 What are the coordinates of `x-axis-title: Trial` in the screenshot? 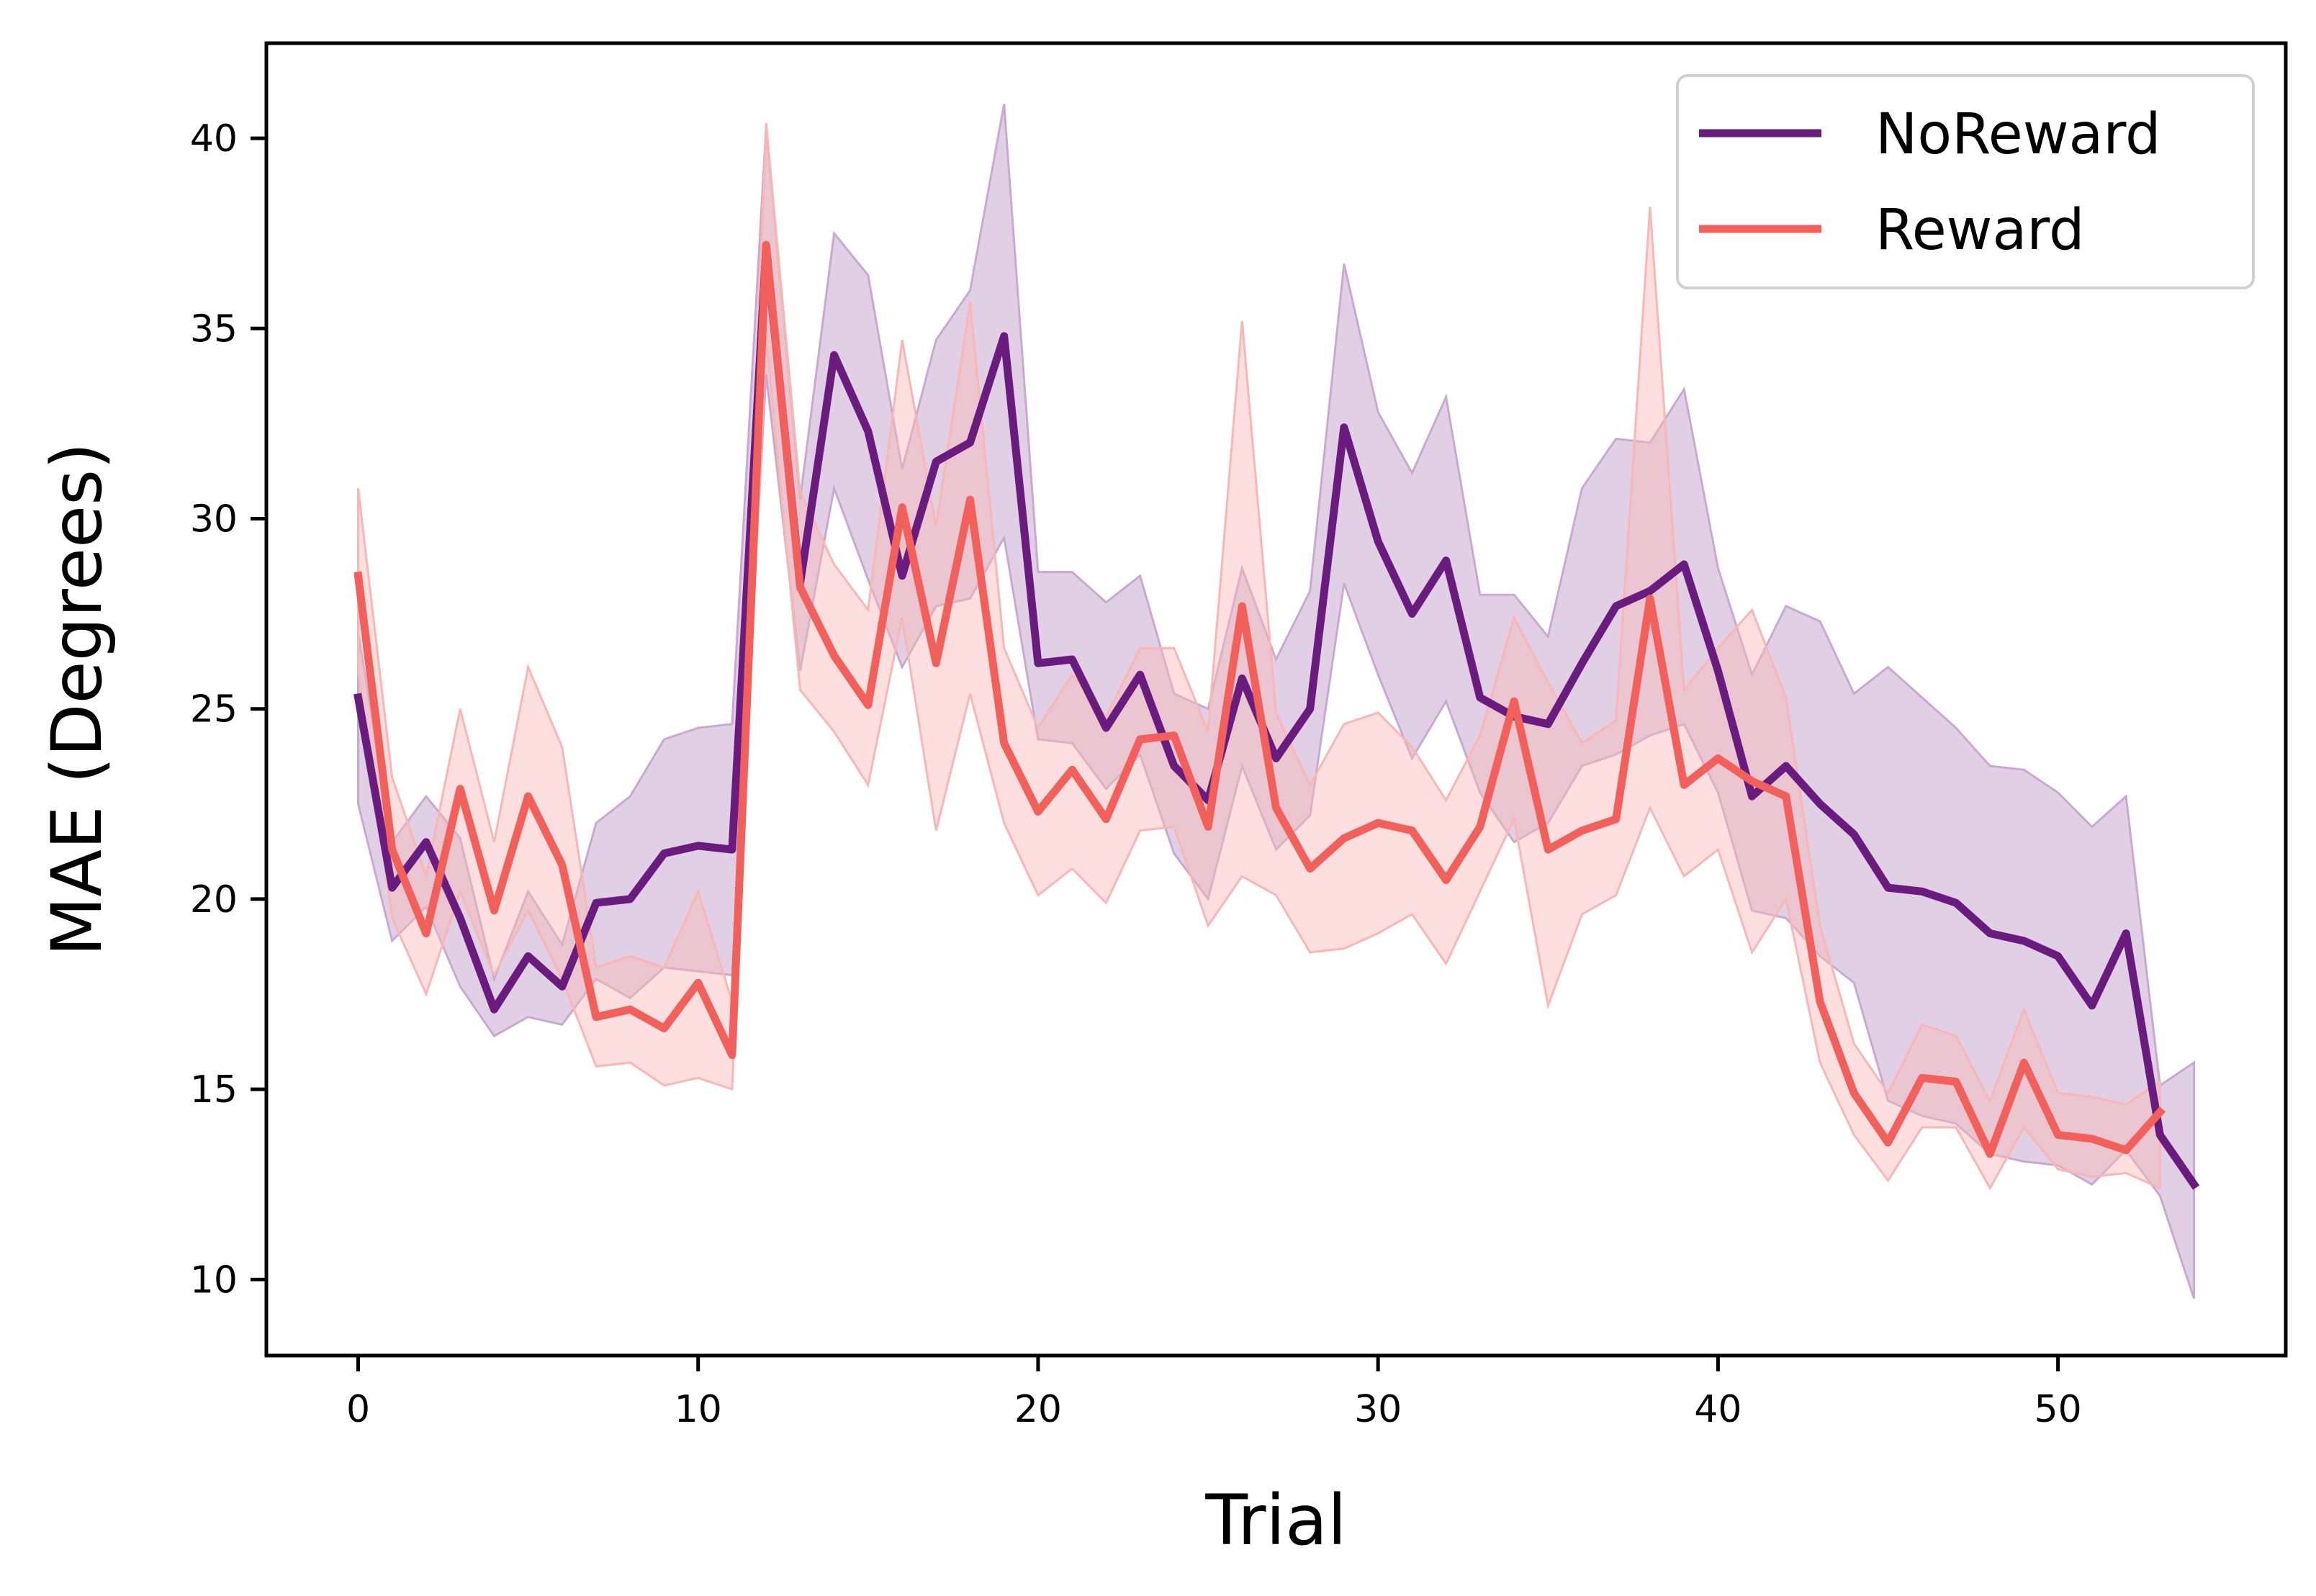 It's located at (1275, 1520).